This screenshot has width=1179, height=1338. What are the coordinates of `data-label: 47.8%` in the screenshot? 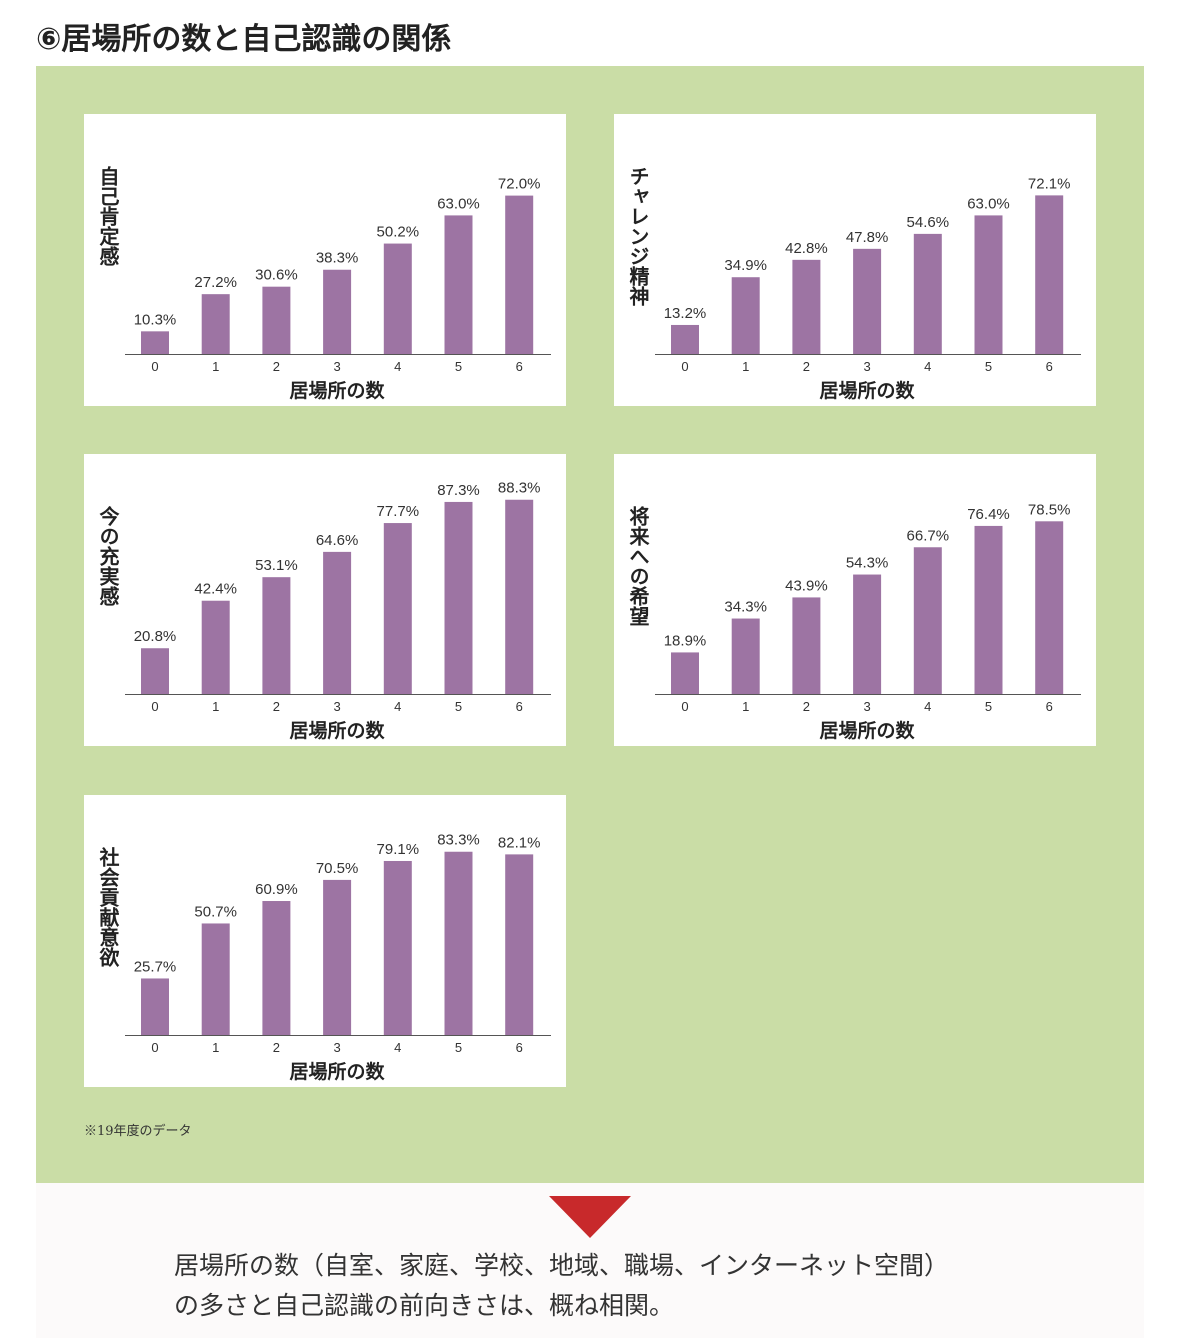 It's located at (867, 237).